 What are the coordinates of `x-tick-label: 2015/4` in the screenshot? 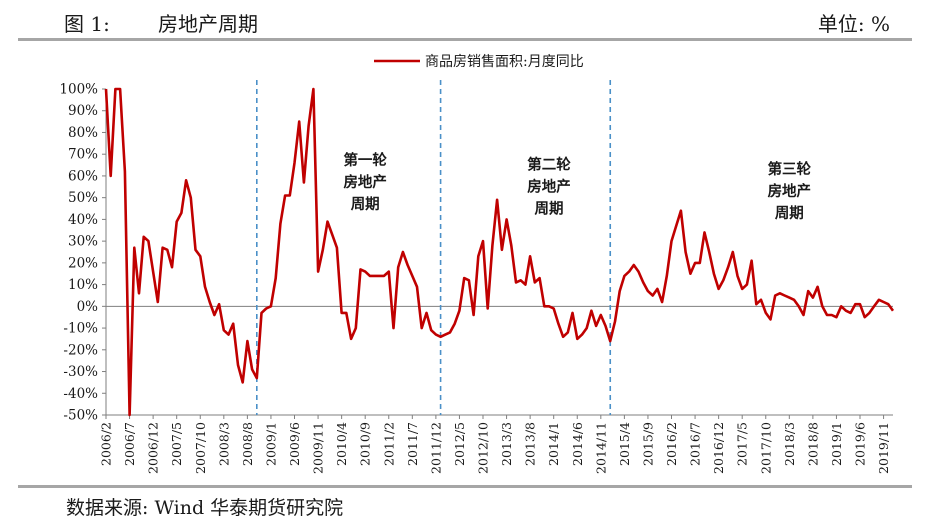 It's located at (624, 444).